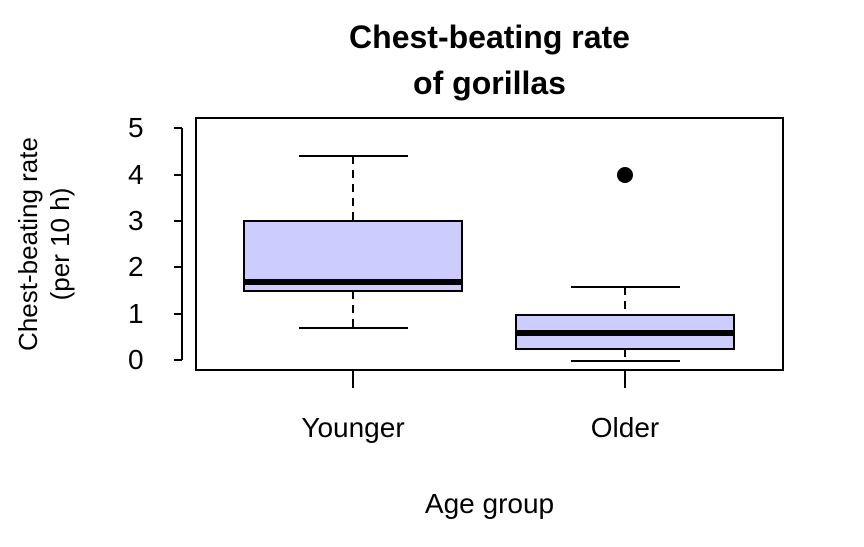 This screenshot has height=547, width=864. What do you see at coordinates (136, 266) in the screenshot?
I see `y-tick-label: 2` at bounding box center [136, 266].